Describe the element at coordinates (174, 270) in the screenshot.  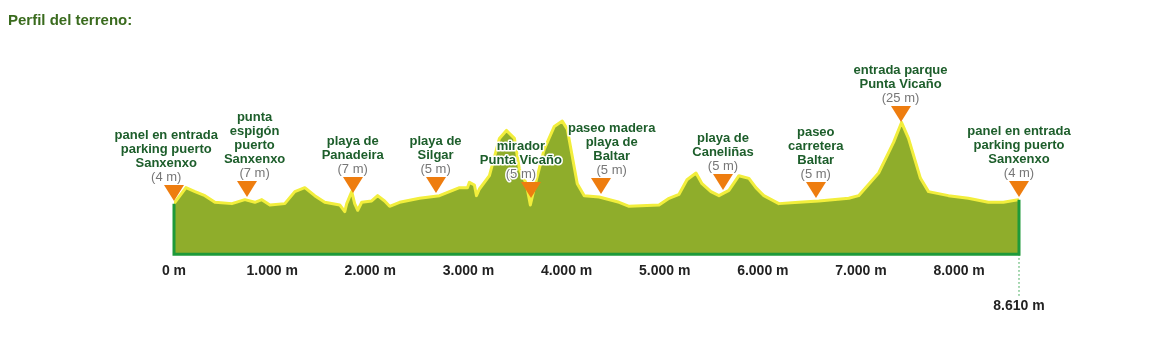
I see `x-tick-label: 0 m` at that location.